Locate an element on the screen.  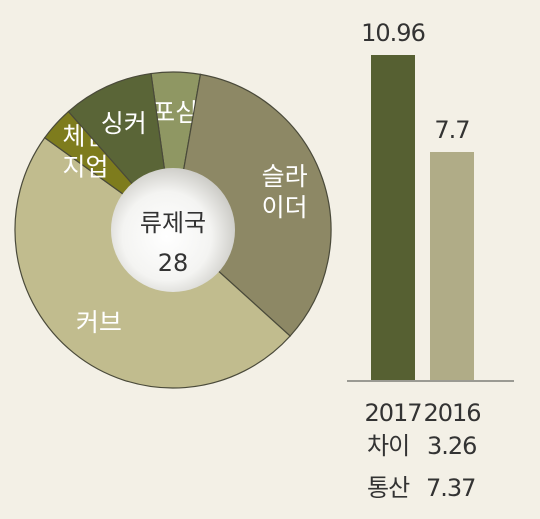
donut-label-0-0: 포심 is located at coordinates (175, 112).